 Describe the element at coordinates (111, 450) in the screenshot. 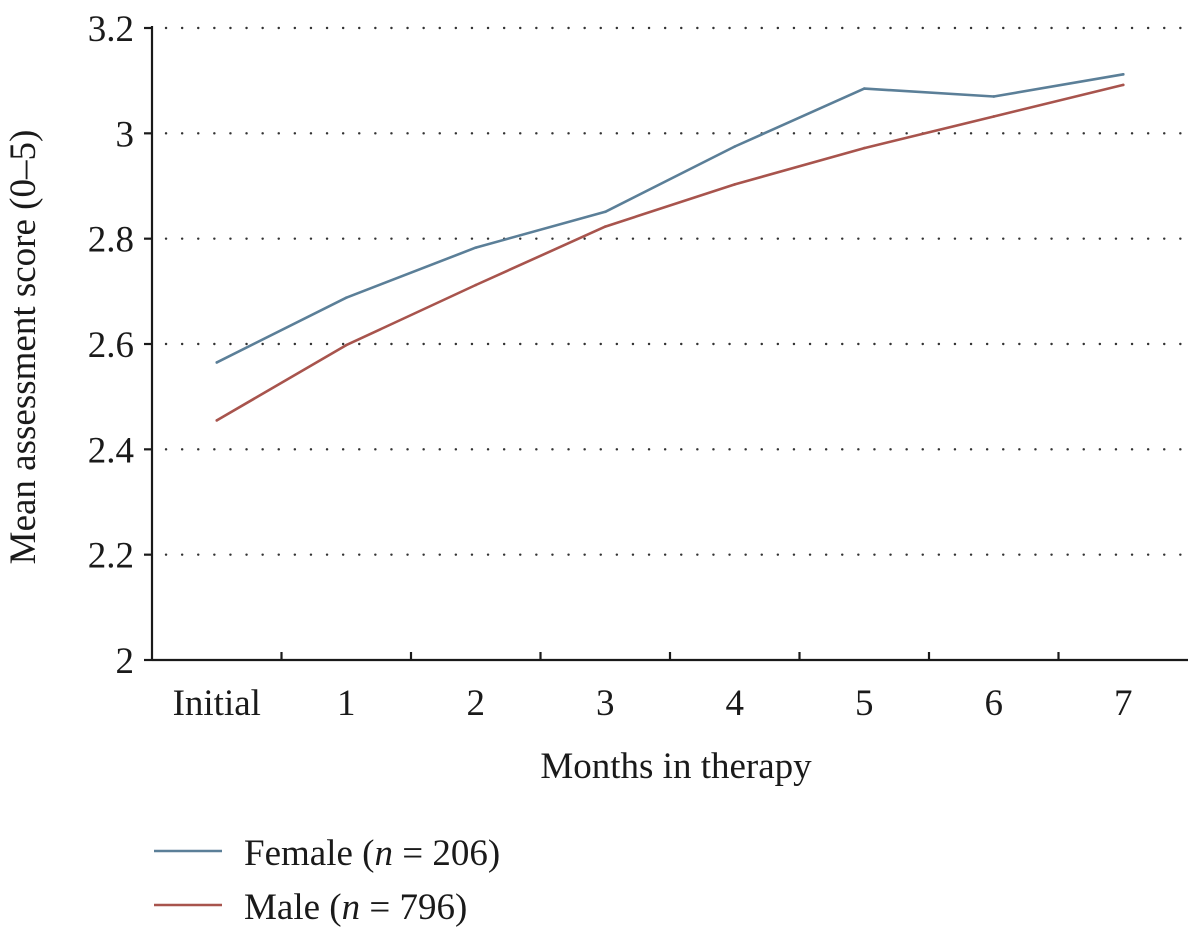

I see `y-tick-label: 2.4` at that location.